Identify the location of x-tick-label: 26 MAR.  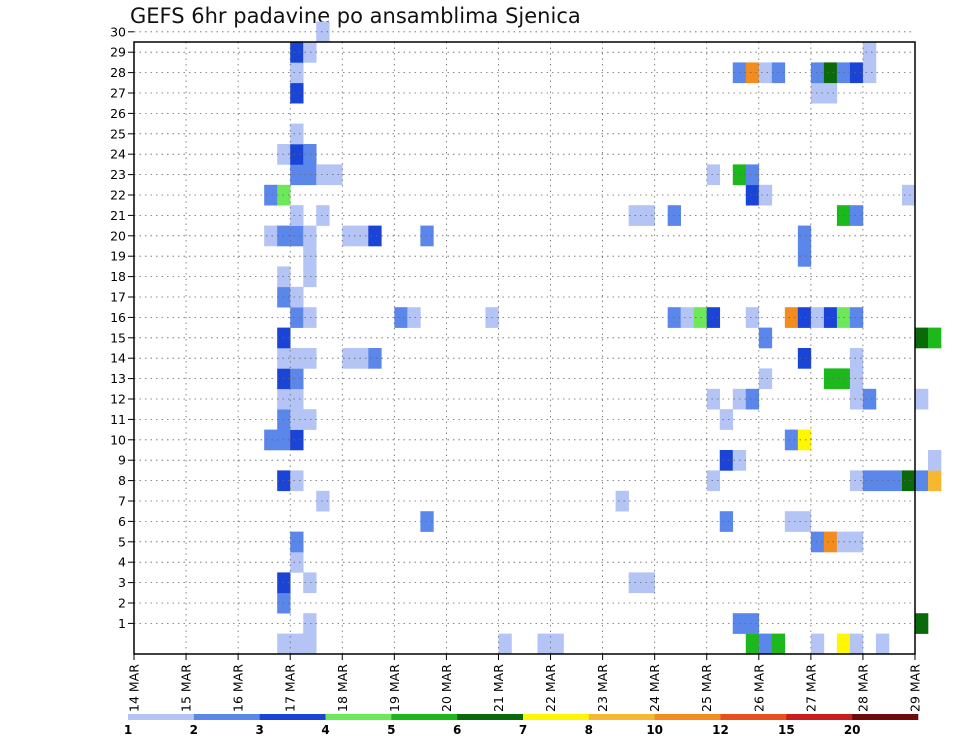
(758, 688).